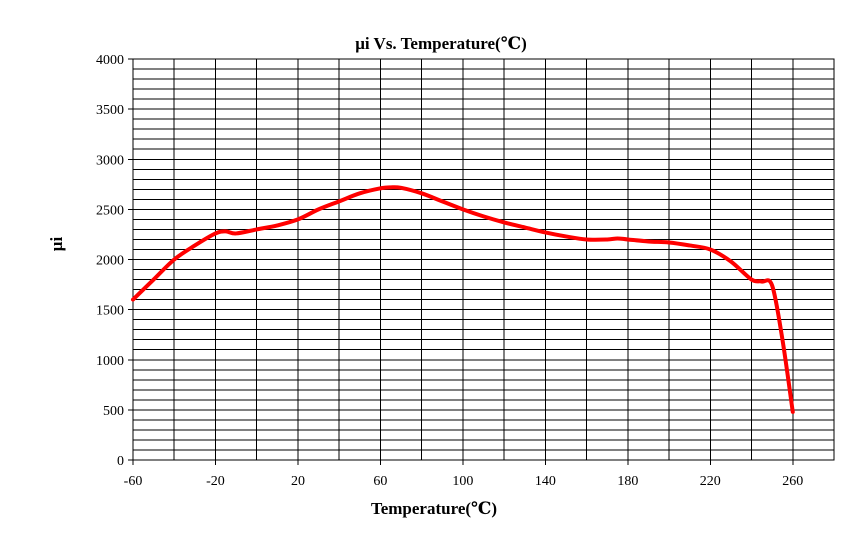 The height and width of the screenshot is (554, 860). I want to click on x-tick-label: 100, so click(462, 481).